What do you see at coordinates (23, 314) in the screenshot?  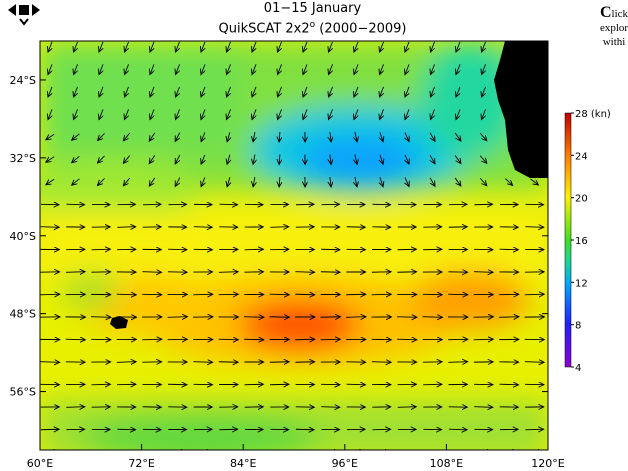 I see `y-tick-label: 48°S` at bounding box center [23, 314].